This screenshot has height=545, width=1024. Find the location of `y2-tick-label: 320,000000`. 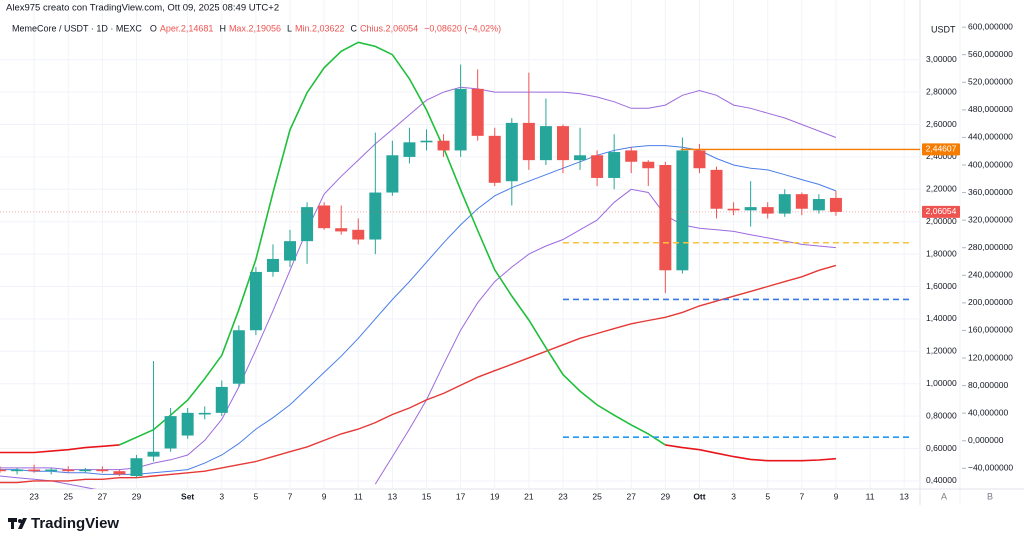

y2-tick-label: 320,000000 is located at coordinates (990, 219).